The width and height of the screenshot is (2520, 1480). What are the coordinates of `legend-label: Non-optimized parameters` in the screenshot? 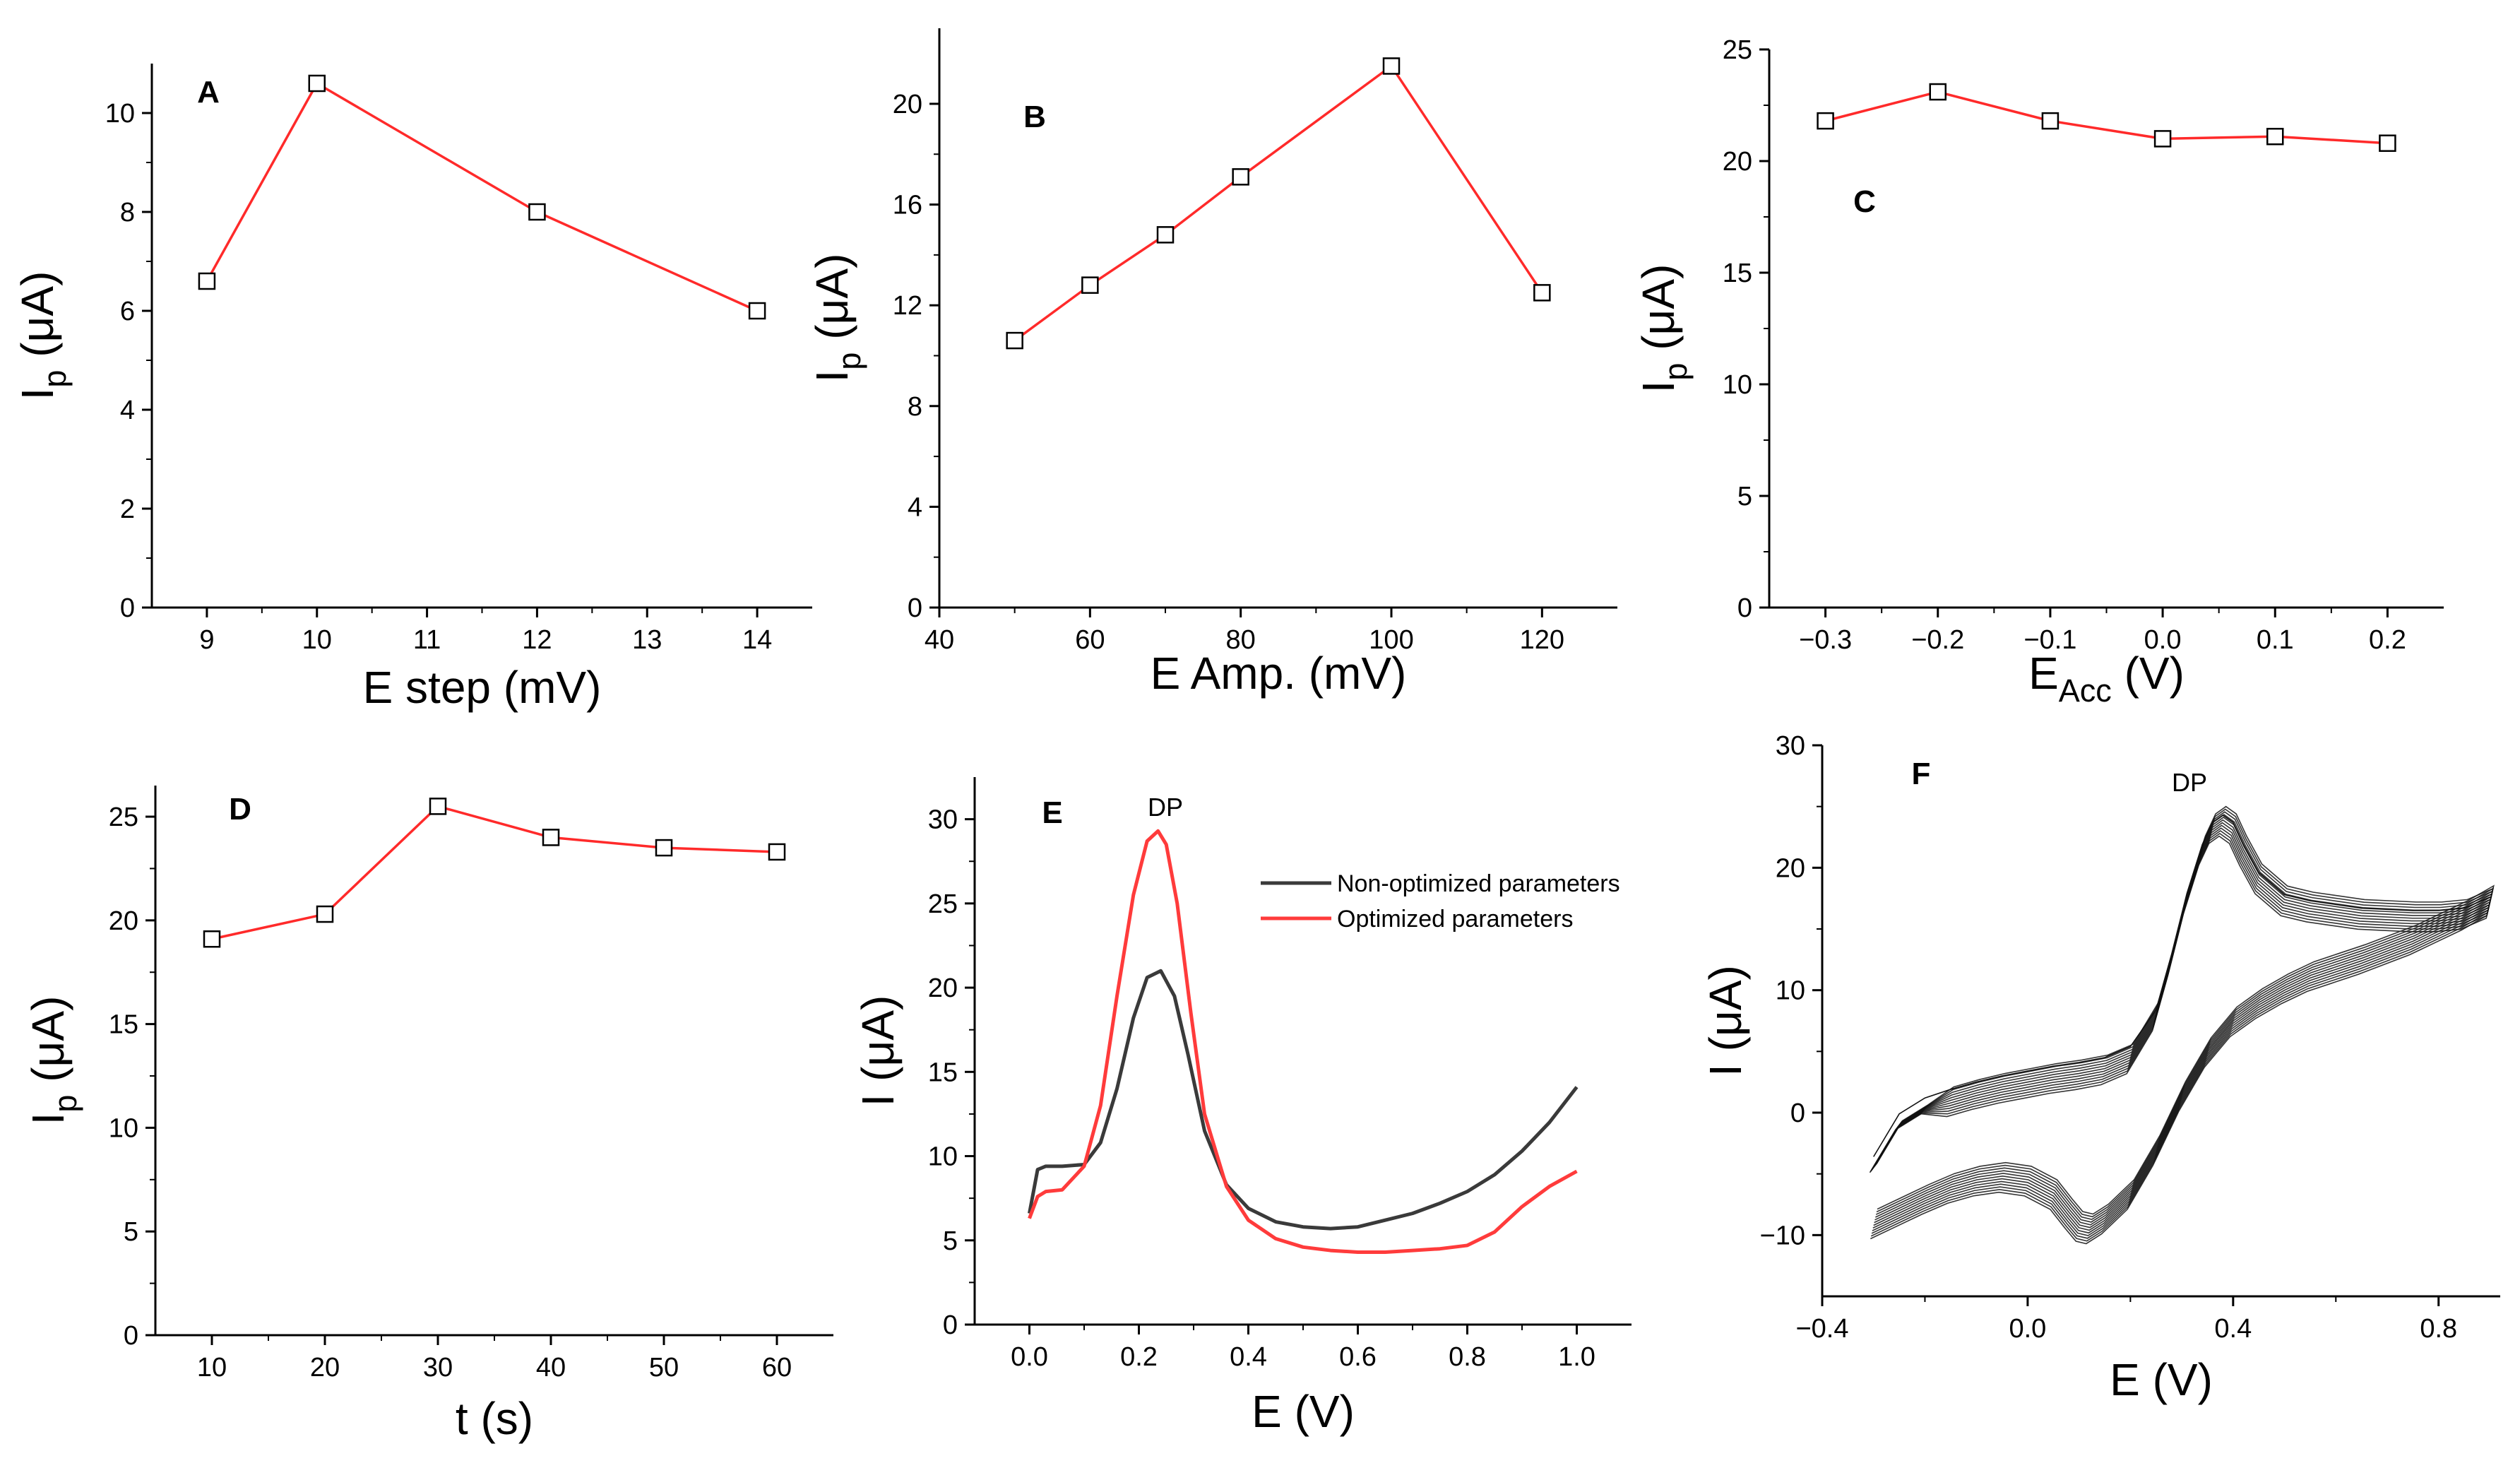 It's located at (1479, 883).